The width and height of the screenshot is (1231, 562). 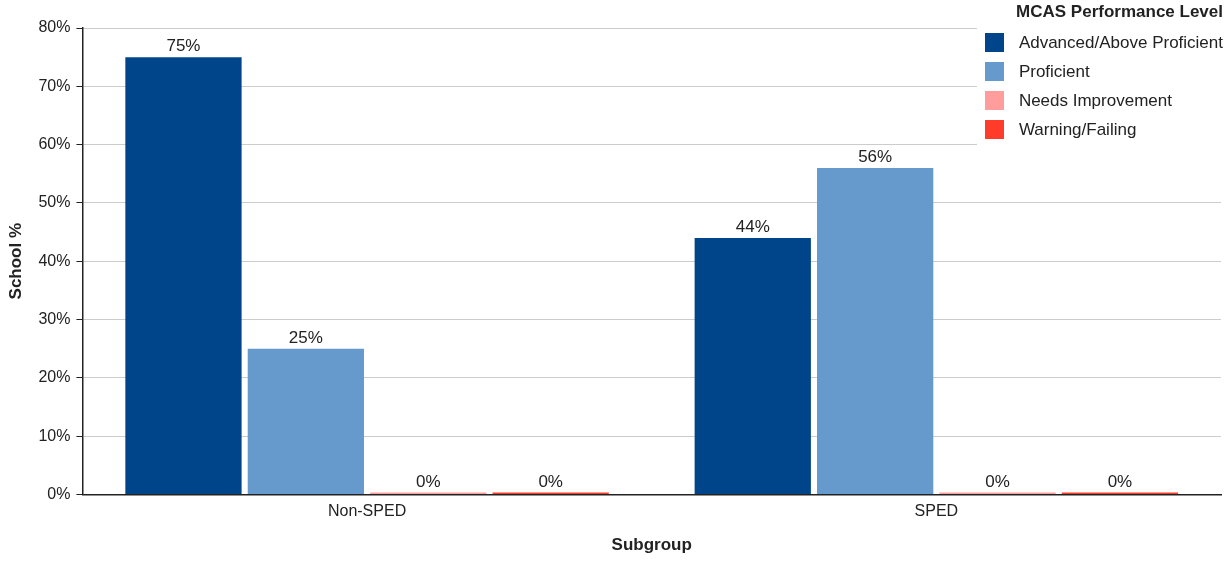 What do you see at coordinates (367, 511) in the screenshot?
I see `x-tick-label: Non-SPED` at bounding box center [367, 511].